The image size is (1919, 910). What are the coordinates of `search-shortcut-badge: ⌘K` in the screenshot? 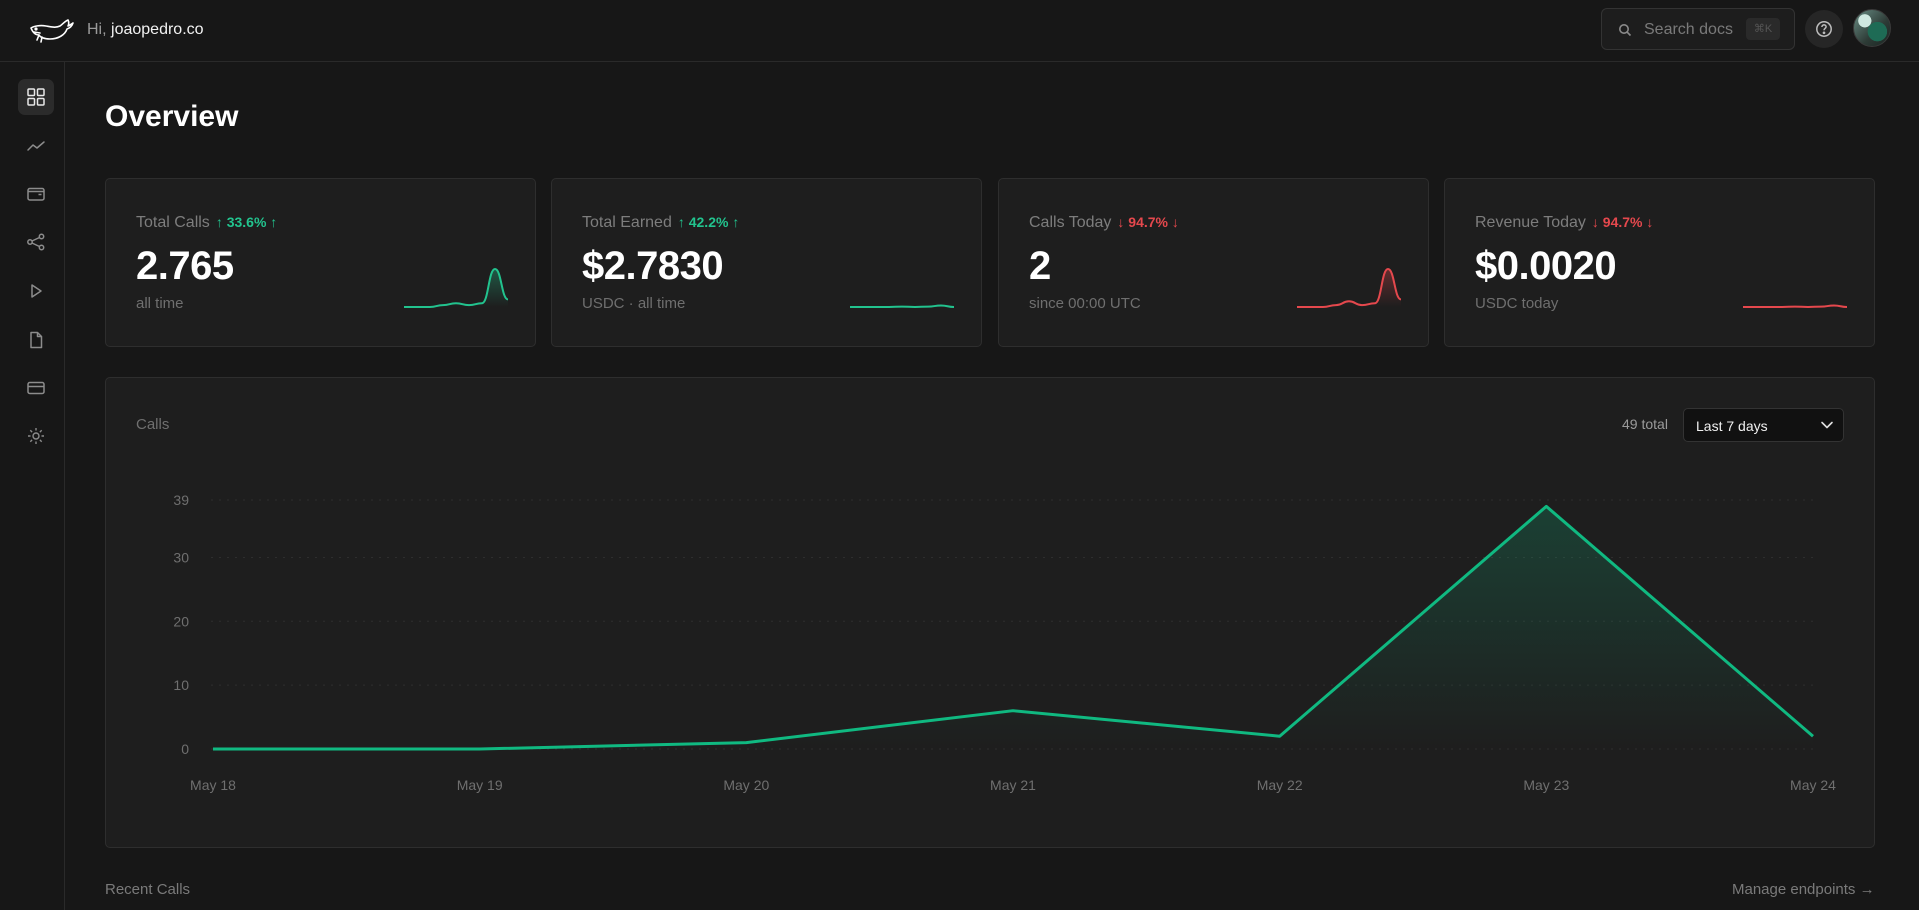 It's located at (1763, 29).